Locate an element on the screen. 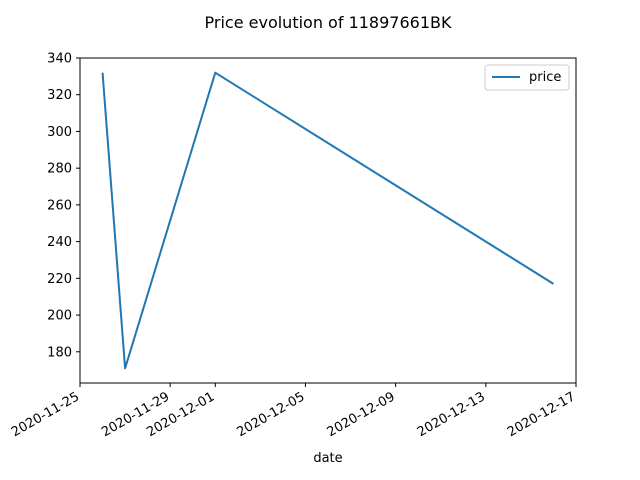 The height and width of the screenshot is (480, 640). y-tick-label: 260 is located at coordinates (59, 205).